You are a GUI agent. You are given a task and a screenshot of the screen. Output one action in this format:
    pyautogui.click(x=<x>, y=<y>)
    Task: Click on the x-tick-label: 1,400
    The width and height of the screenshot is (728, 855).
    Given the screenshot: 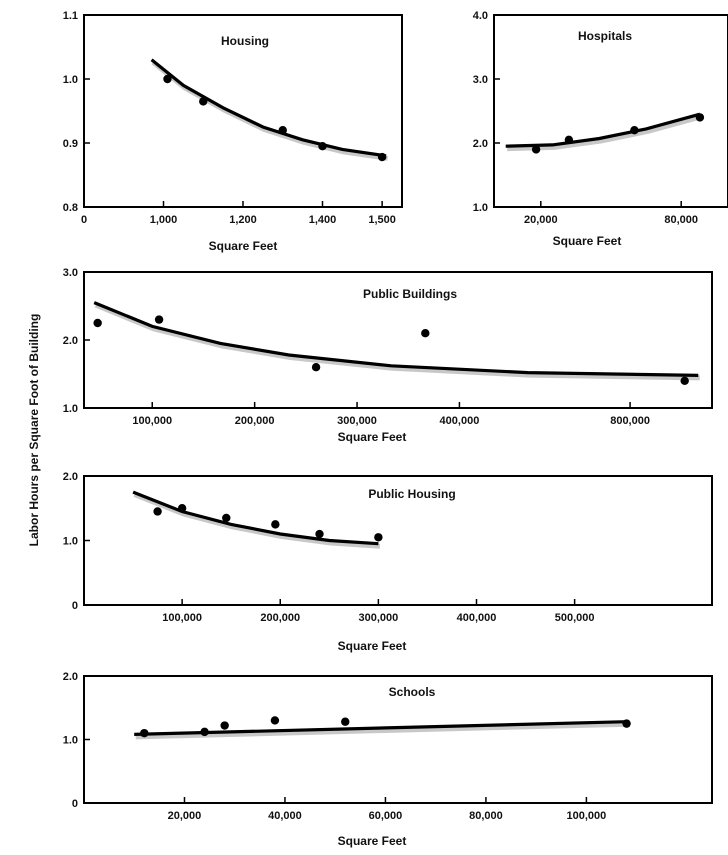 What is the action you would take?
    pyautogui.click(x=323, y=220)
    